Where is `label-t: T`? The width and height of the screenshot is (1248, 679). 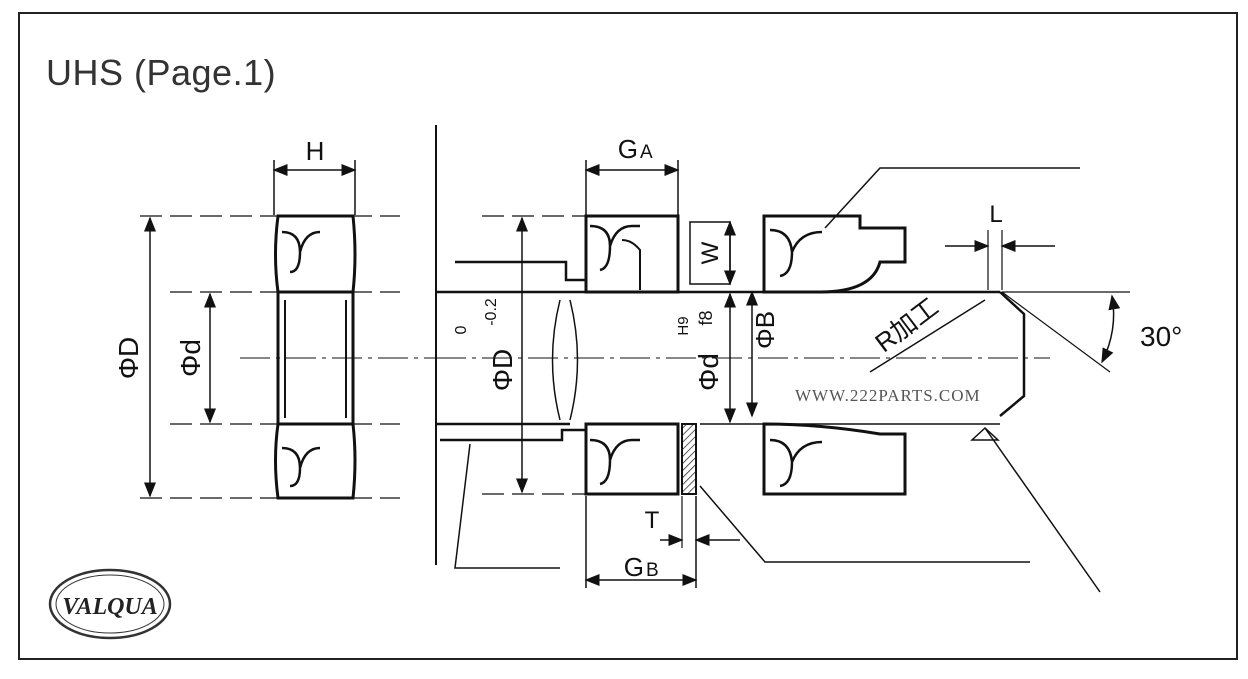 label-t: T is located at coordinates (652, 520).